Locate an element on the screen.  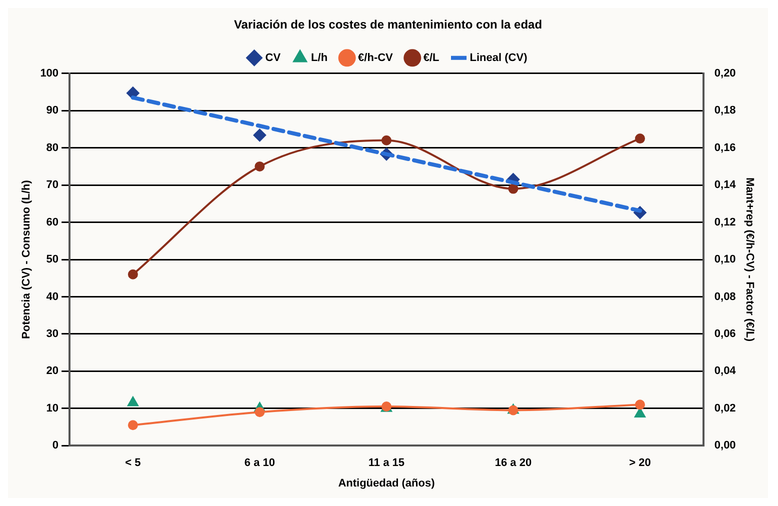
y2-tick-label: 0,02 is located at coordinates (725, 408).